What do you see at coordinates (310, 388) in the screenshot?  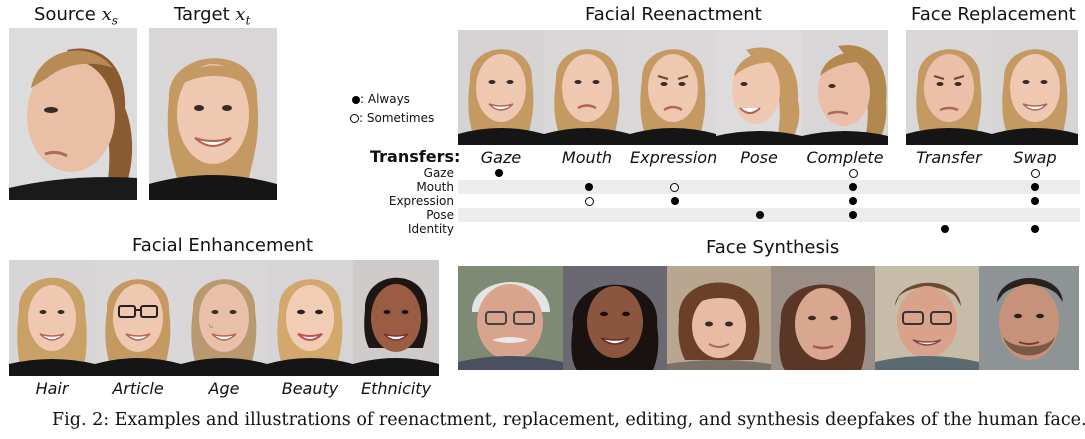 I see `enhancement-label-beauty: Beauty` at bounding box center [310, 388].